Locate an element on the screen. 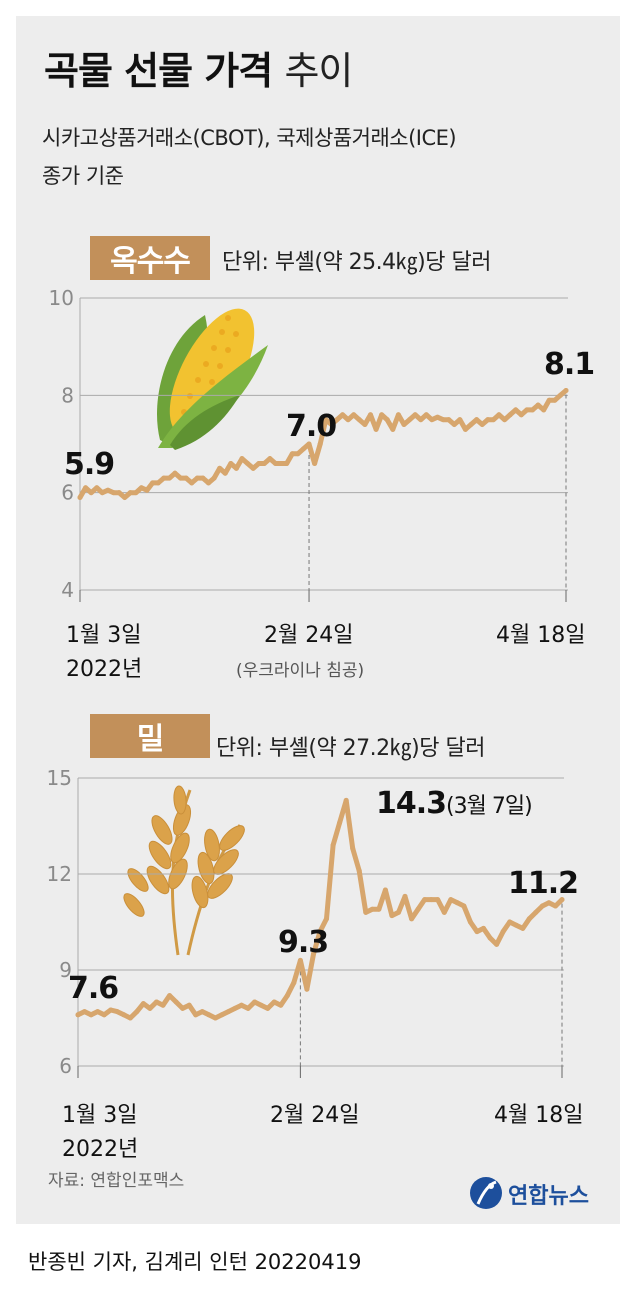  x-tick-label: 4월 18일 is located at coordinates (540, 635).